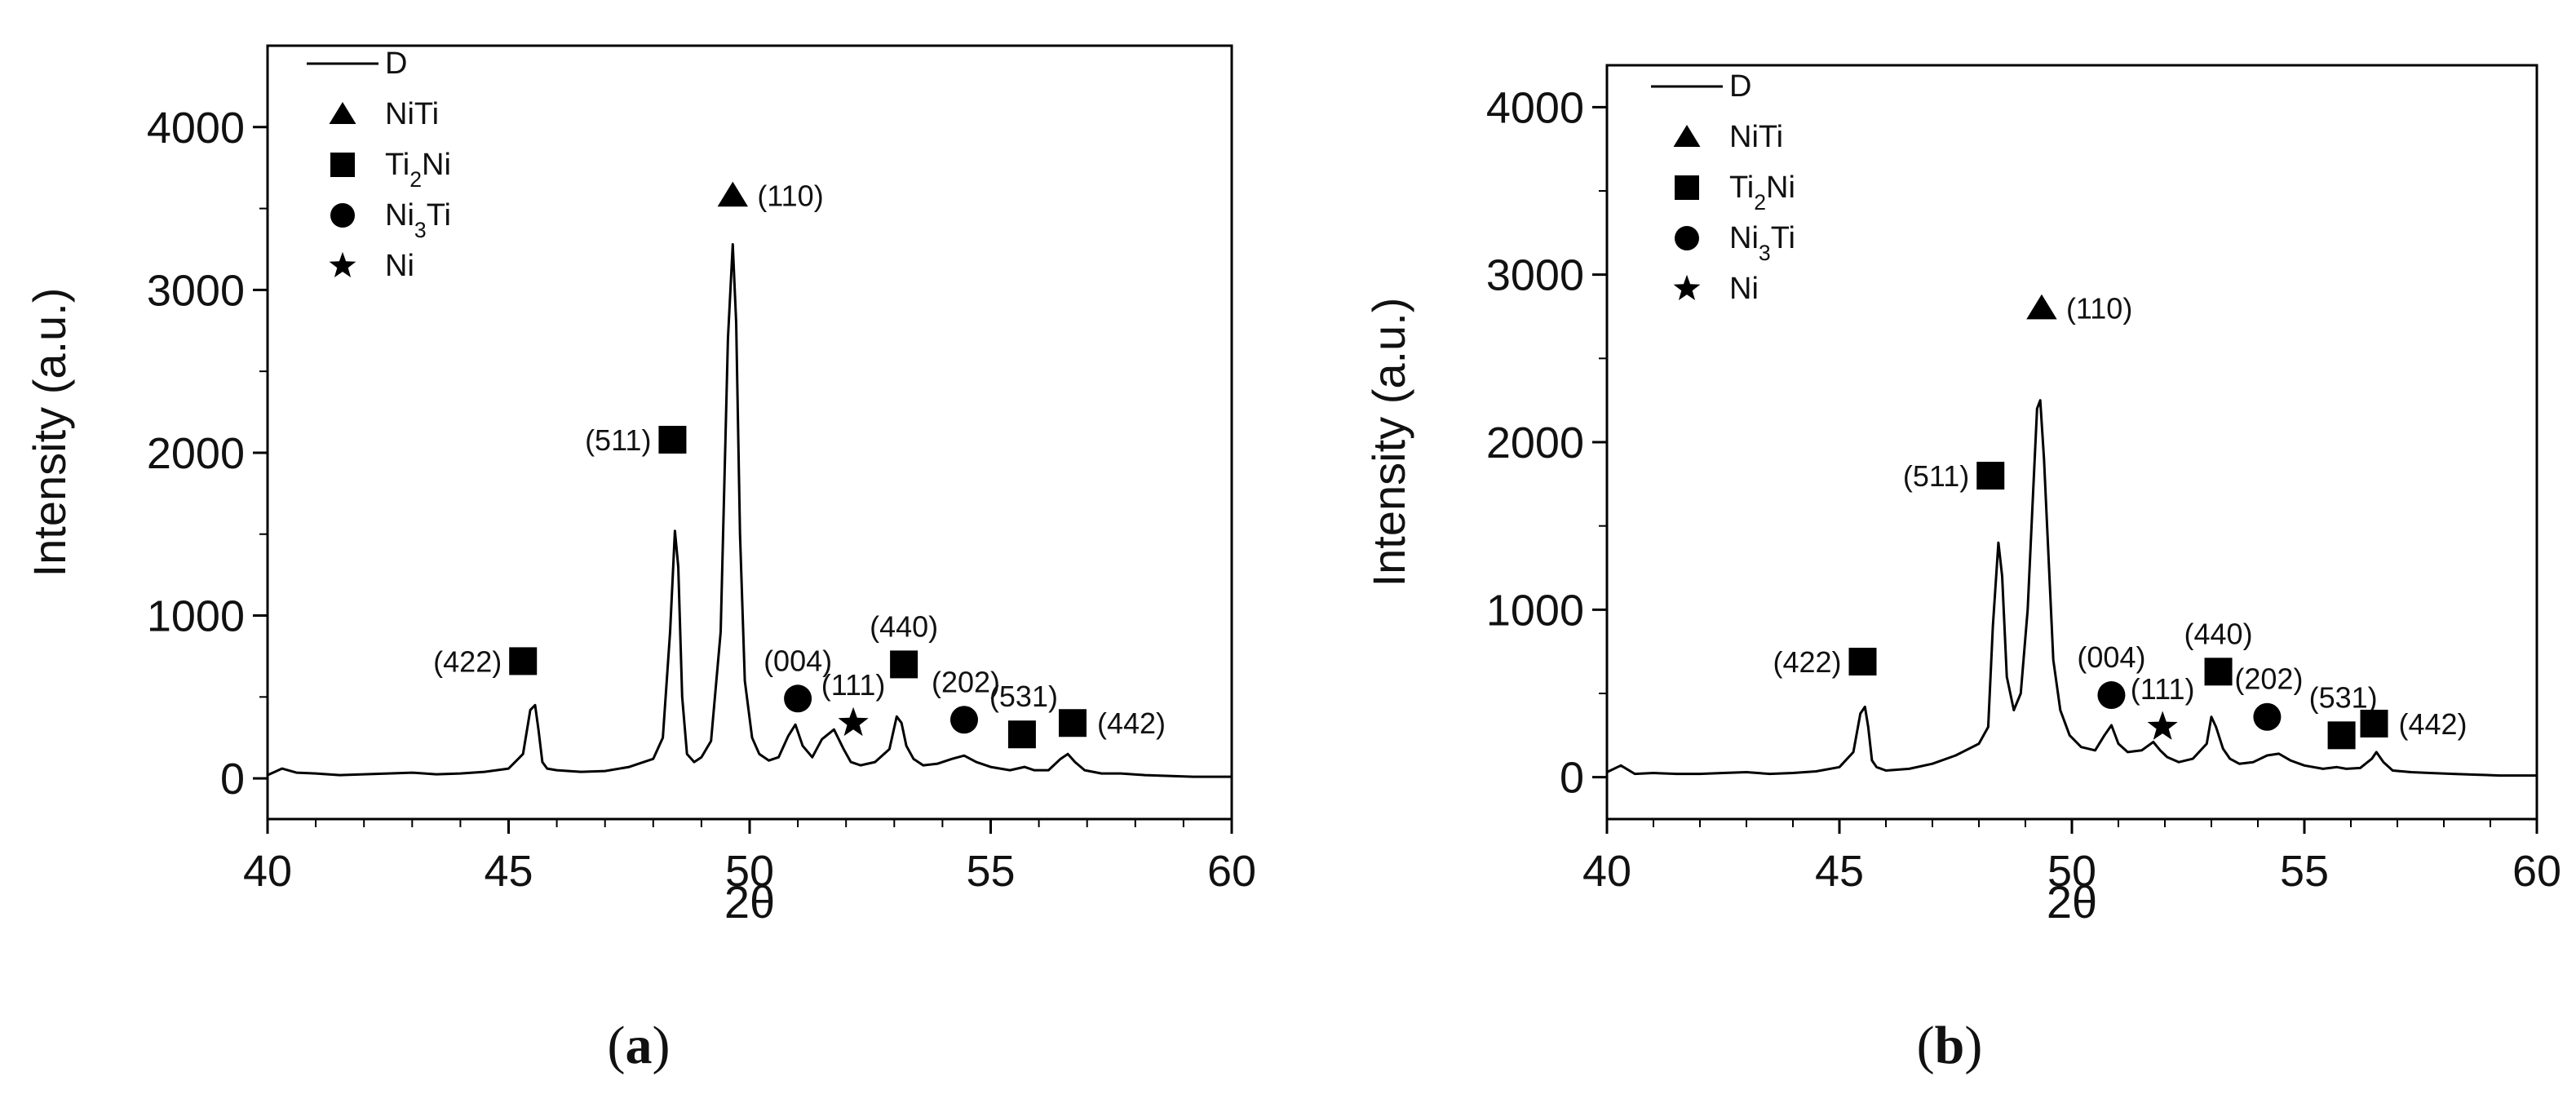 Image resolution: width=2576 pixels, height=1094 pixels. I want to click on panel-label: (a), so click(639, 1045).